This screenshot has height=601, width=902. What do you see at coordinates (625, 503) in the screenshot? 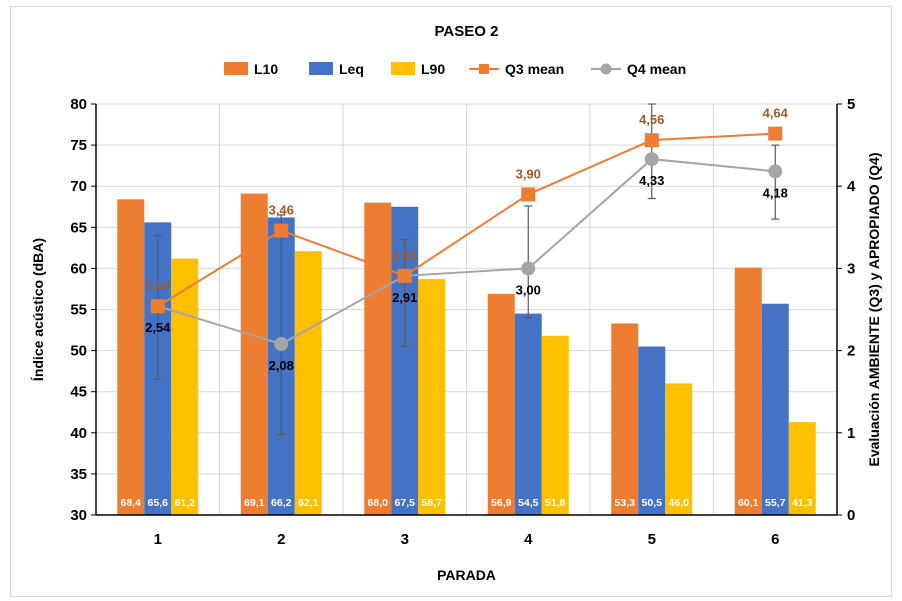
I see `bar-value-label: 53,3` at bounding box center [625, 503].